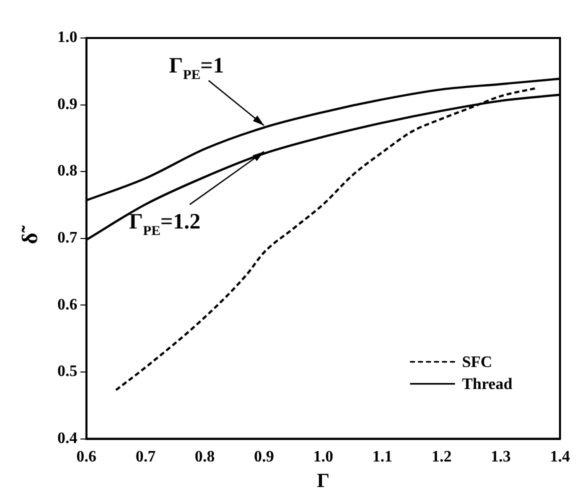 This screenshot has width=582, height=494. What do you see at coordinates (86, 457) in the screenshot?
I see `x-tick-label: 0.6` at bounding box center [86, 457].